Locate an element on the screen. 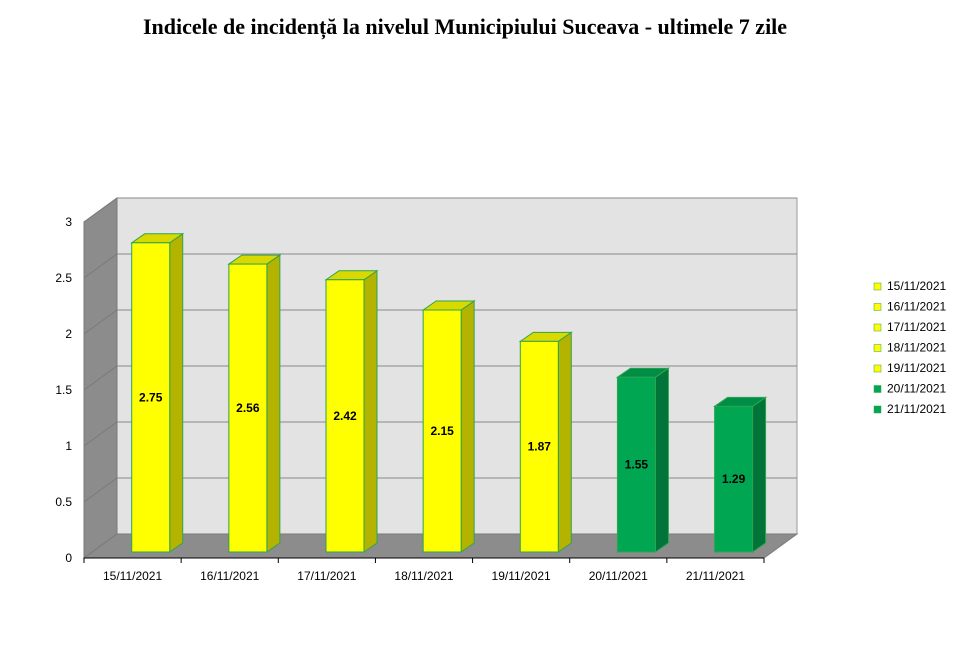 This screenshot has width=960, height=664. x-tick-label: 19/11/2021 is located at coordinates (521, 576).